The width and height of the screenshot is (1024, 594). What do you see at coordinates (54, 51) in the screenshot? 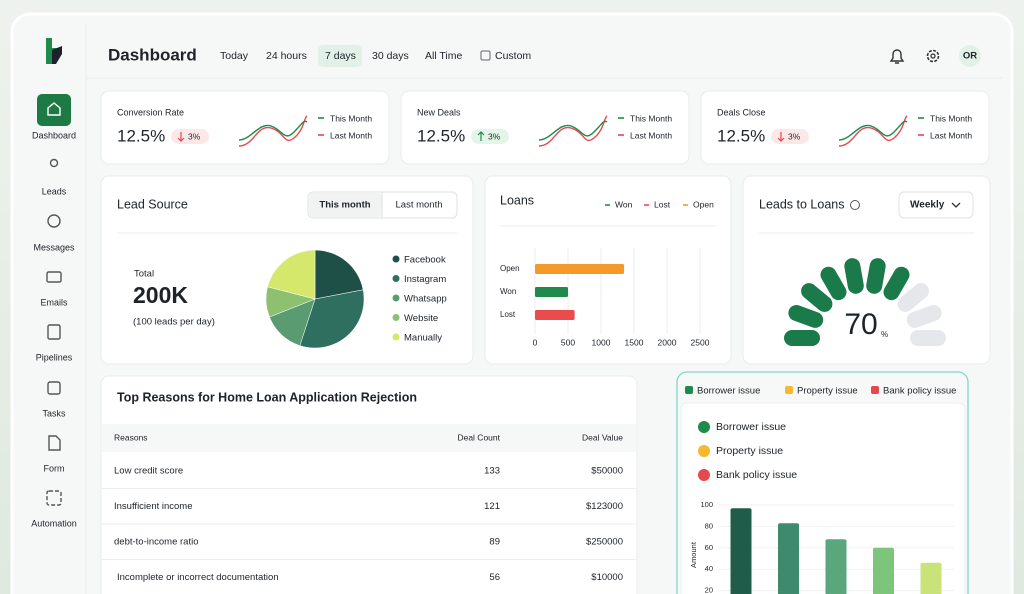
I see `logo` at bounding box center [54, 51].